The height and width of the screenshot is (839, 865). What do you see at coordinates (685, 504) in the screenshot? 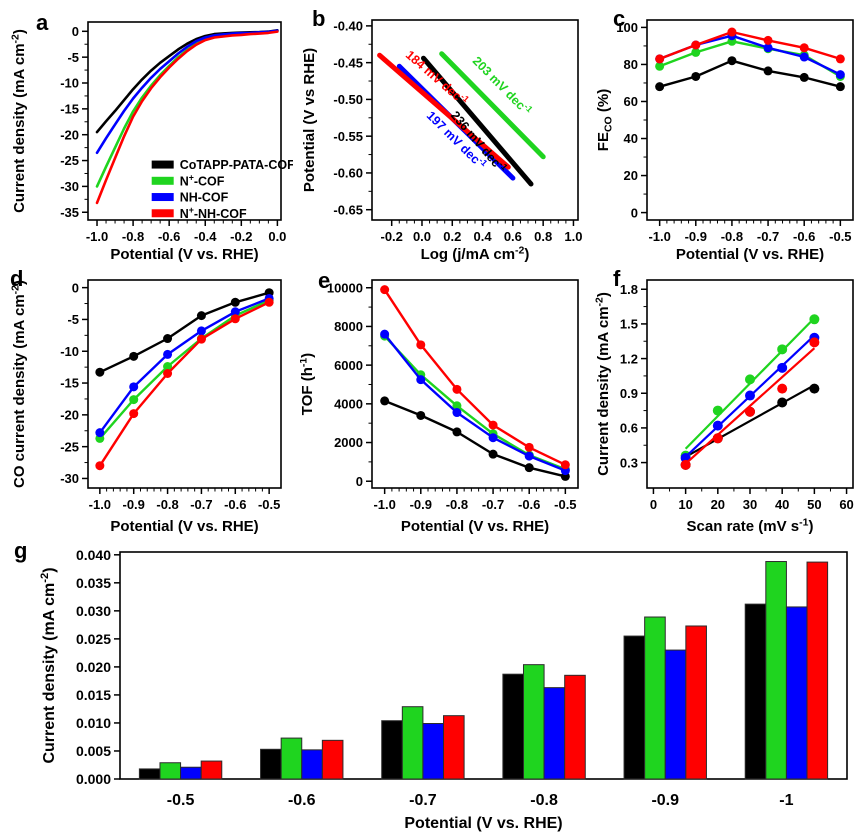
I see `svg-text: 10` at bounding box center [685, 504].